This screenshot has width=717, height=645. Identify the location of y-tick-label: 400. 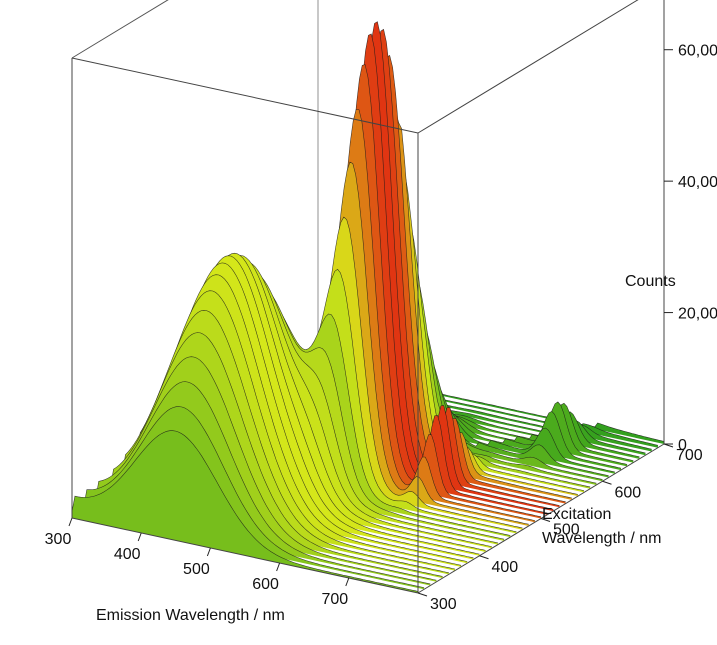
(505, 567).